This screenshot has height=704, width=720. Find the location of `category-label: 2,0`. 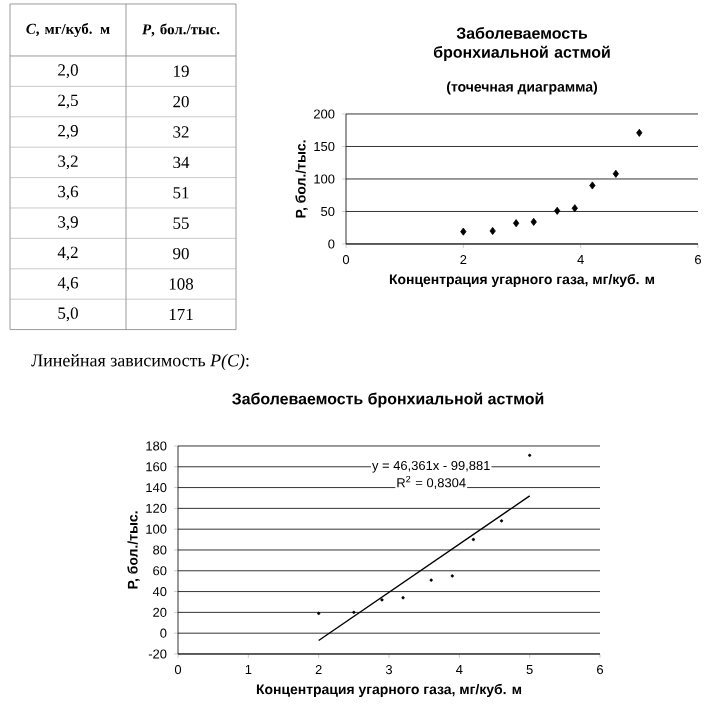

category-label: 2,0 is located at coordinates (68, 71).